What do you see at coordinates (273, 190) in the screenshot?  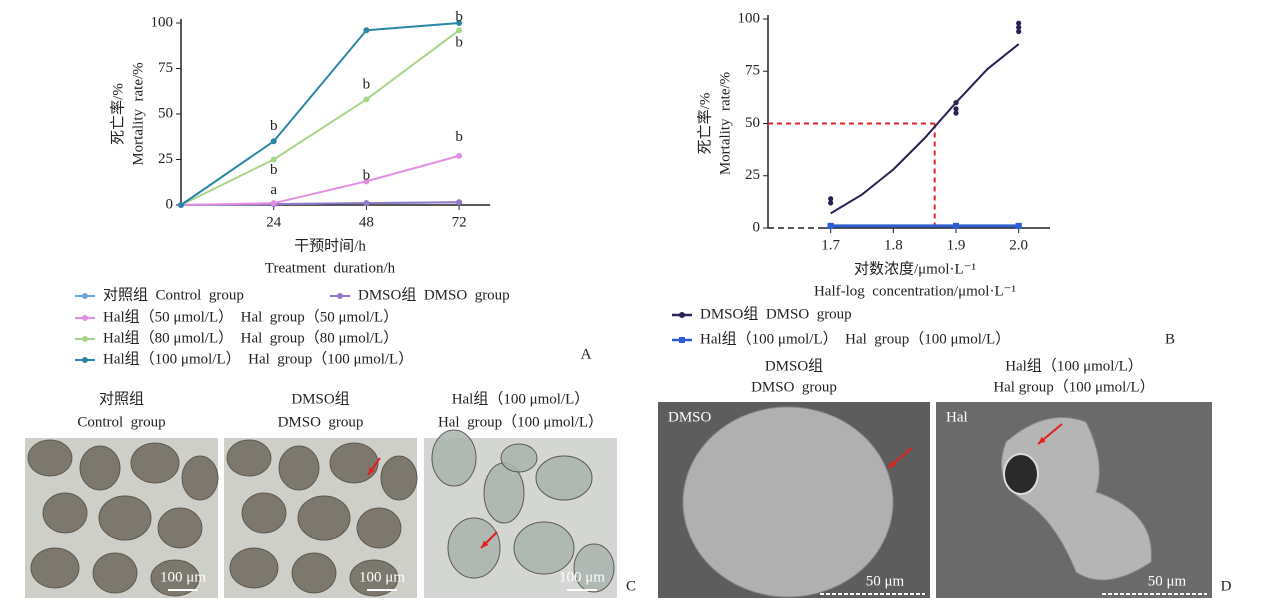 I see `significance-label: a` at bounding box center [273, 190].